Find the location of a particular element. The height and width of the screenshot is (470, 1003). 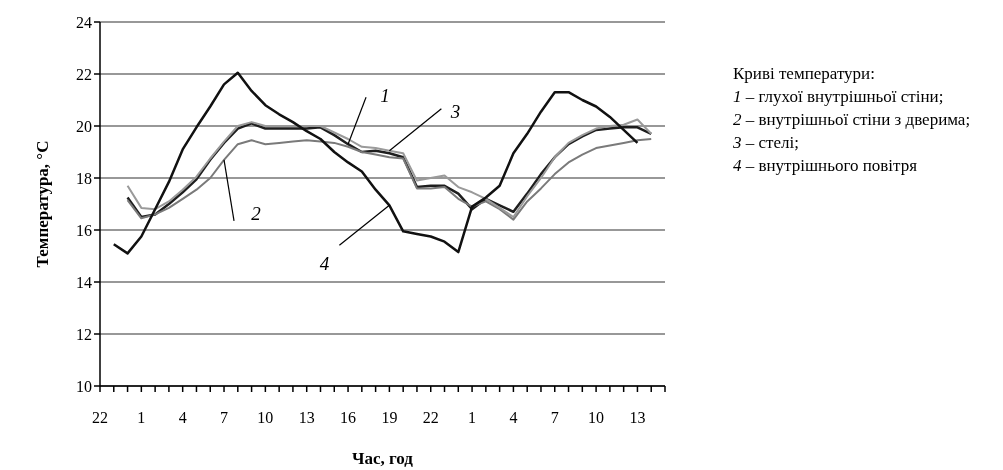

text: Криві температури: is located at coordinates (804, 74).